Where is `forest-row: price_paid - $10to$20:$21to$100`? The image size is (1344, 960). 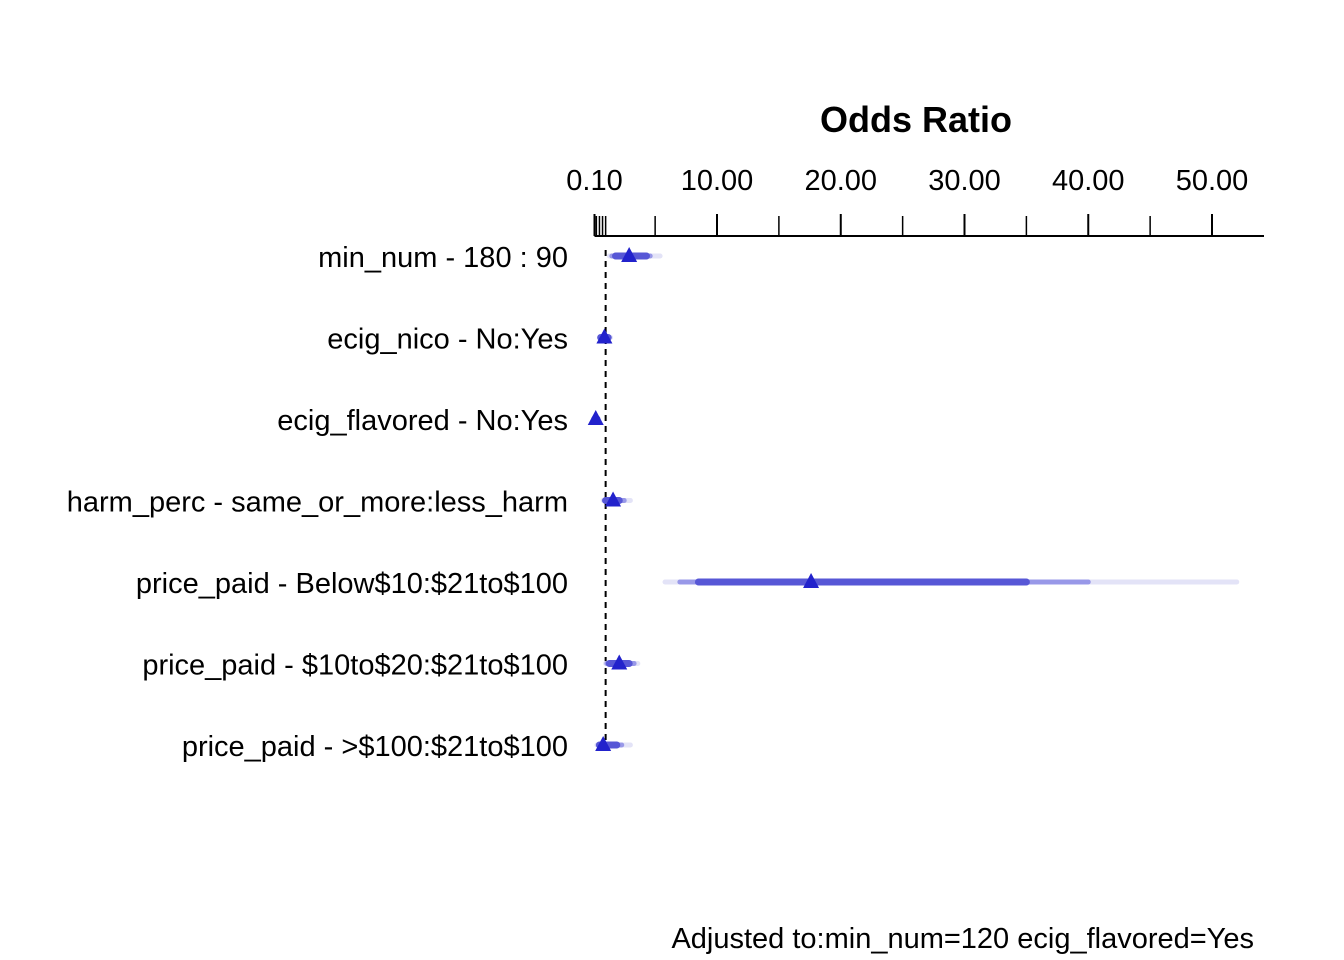 forest-row: price_paid - $10to$20:$21to$100 is located at coordinates (391, 666).